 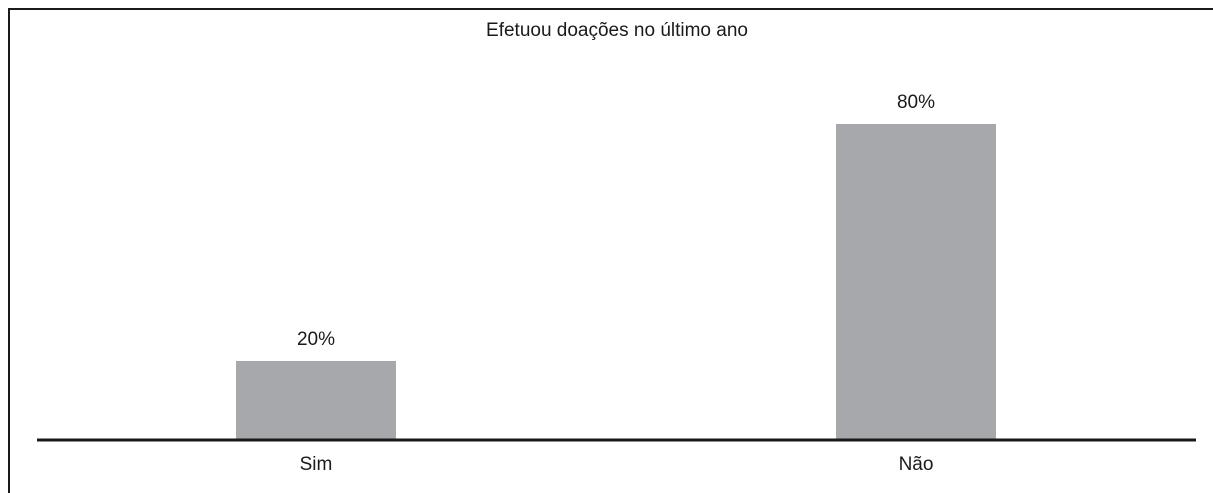 I want to click on chart-title: Efetuou doações no último ano, so click(x=617, y=30).